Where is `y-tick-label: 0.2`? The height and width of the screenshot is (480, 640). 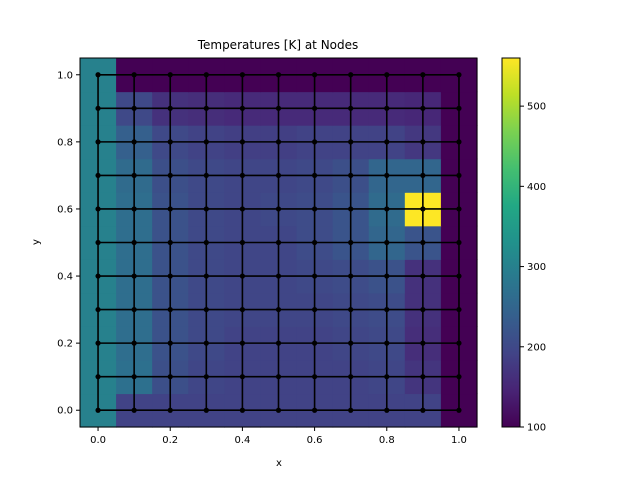
y-tick-label: 0.2 is located at coordinates (65, 344).